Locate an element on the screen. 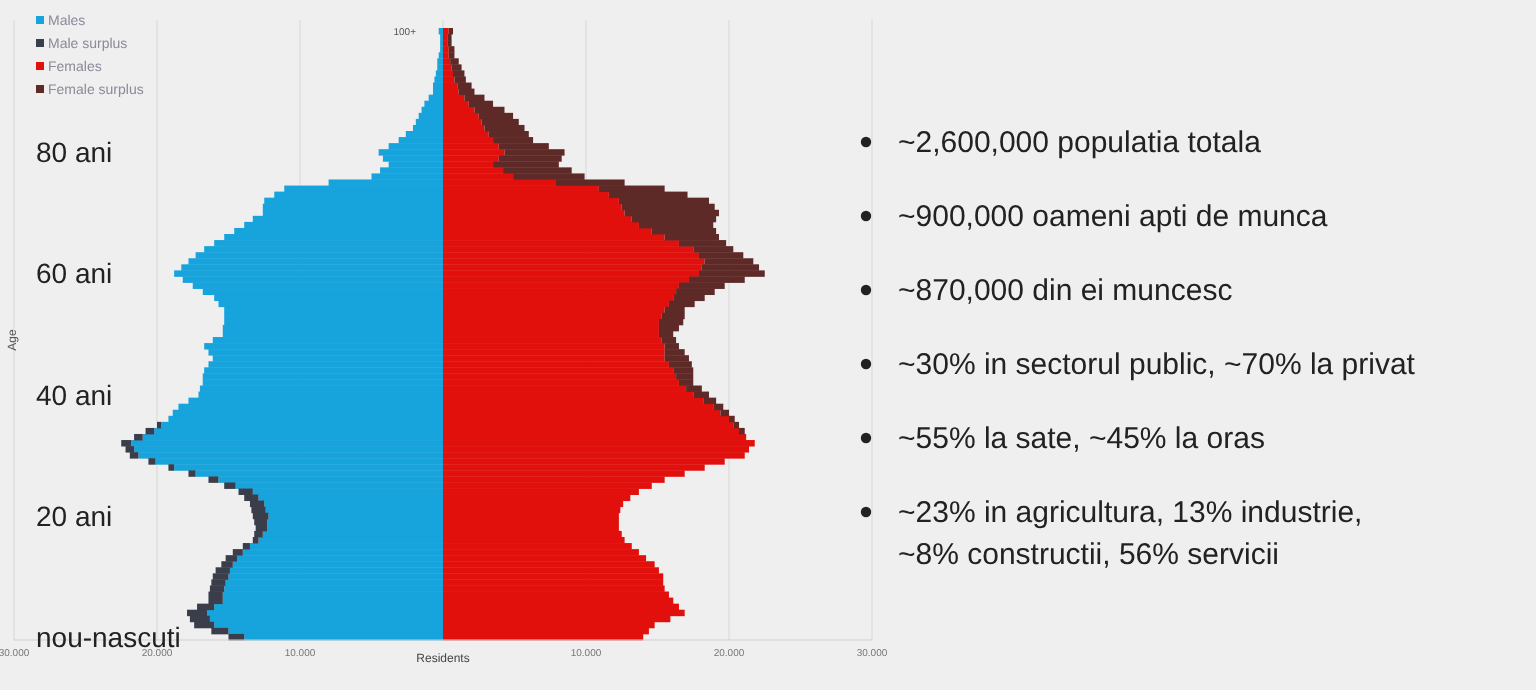 The height and width of the screenshot is (690, 1536). y-tick-label: 20 ani is located at coordinates (74, 515).